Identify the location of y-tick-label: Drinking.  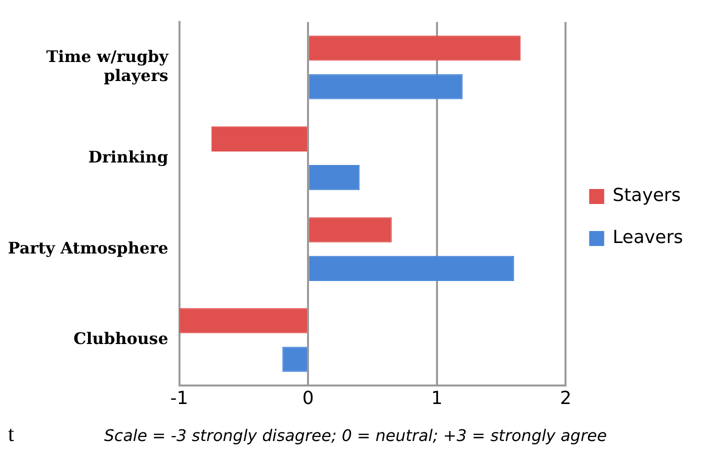
(128, 156).